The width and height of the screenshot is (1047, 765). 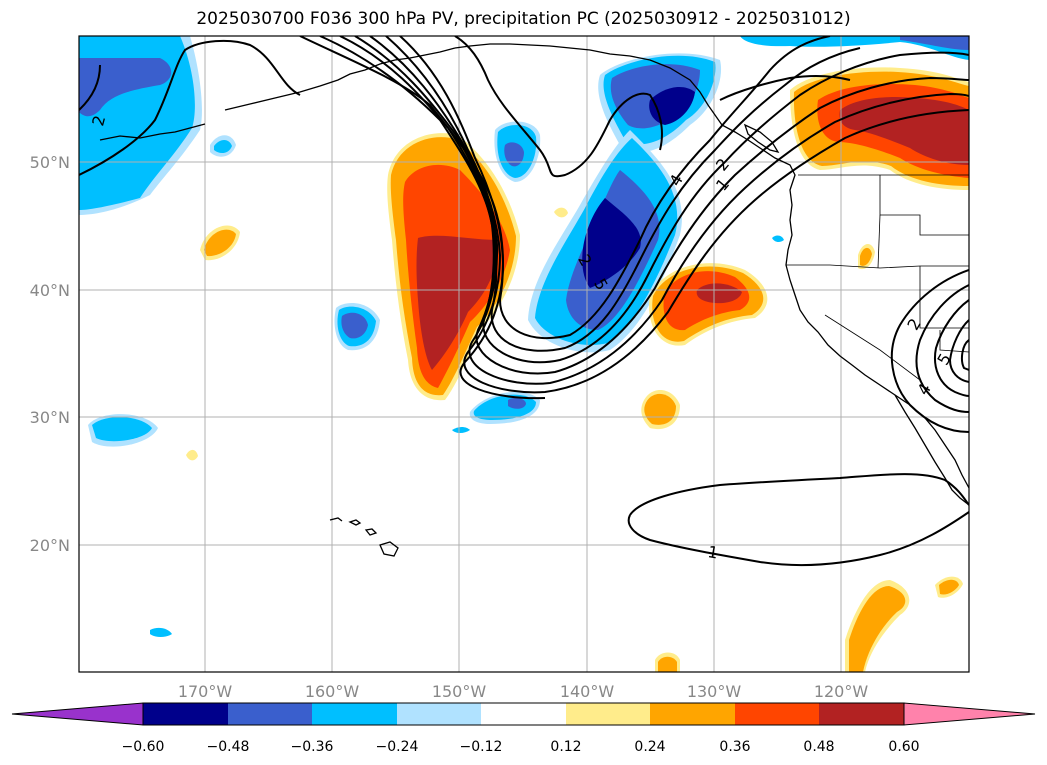 What do you see at coordinates (50, 417) in the screenshot?
I see `lat-label: 30°N` at bounding box center [50, 417].